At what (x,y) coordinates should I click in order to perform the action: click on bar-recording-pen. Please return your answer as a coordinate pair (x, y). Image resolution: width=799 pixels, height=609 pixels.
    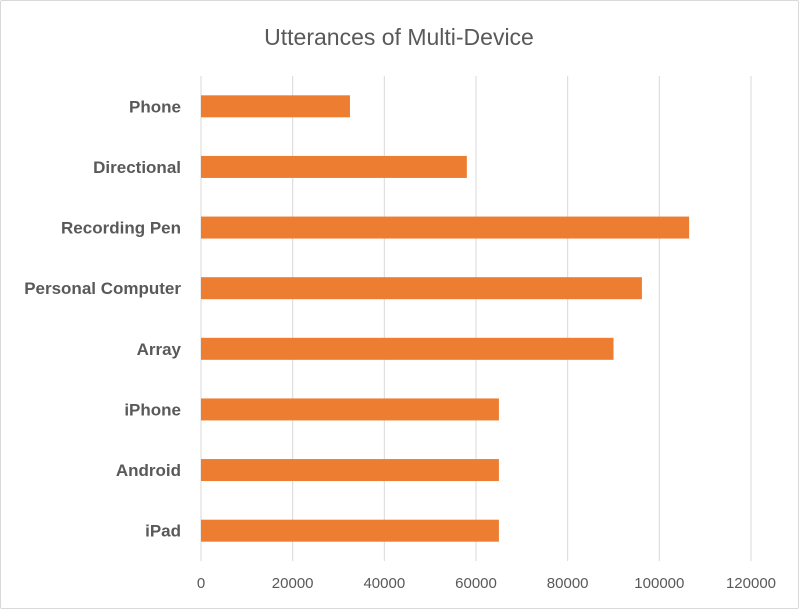
    Looking at the image, I should click on (445, 227).